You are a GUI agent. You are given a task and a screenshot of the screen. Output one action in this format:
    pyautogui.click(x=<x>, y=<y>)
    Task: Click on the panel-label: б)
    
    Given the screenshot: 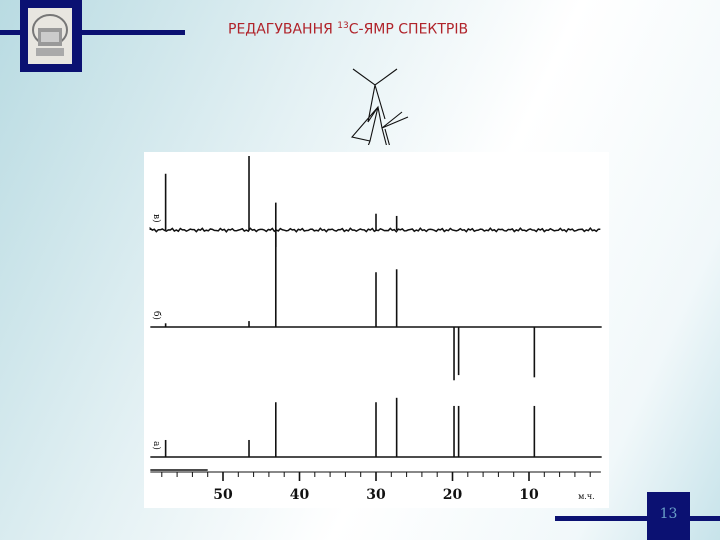 What is the action you would take?
    pyautogui.click(x=156, y=315)
    